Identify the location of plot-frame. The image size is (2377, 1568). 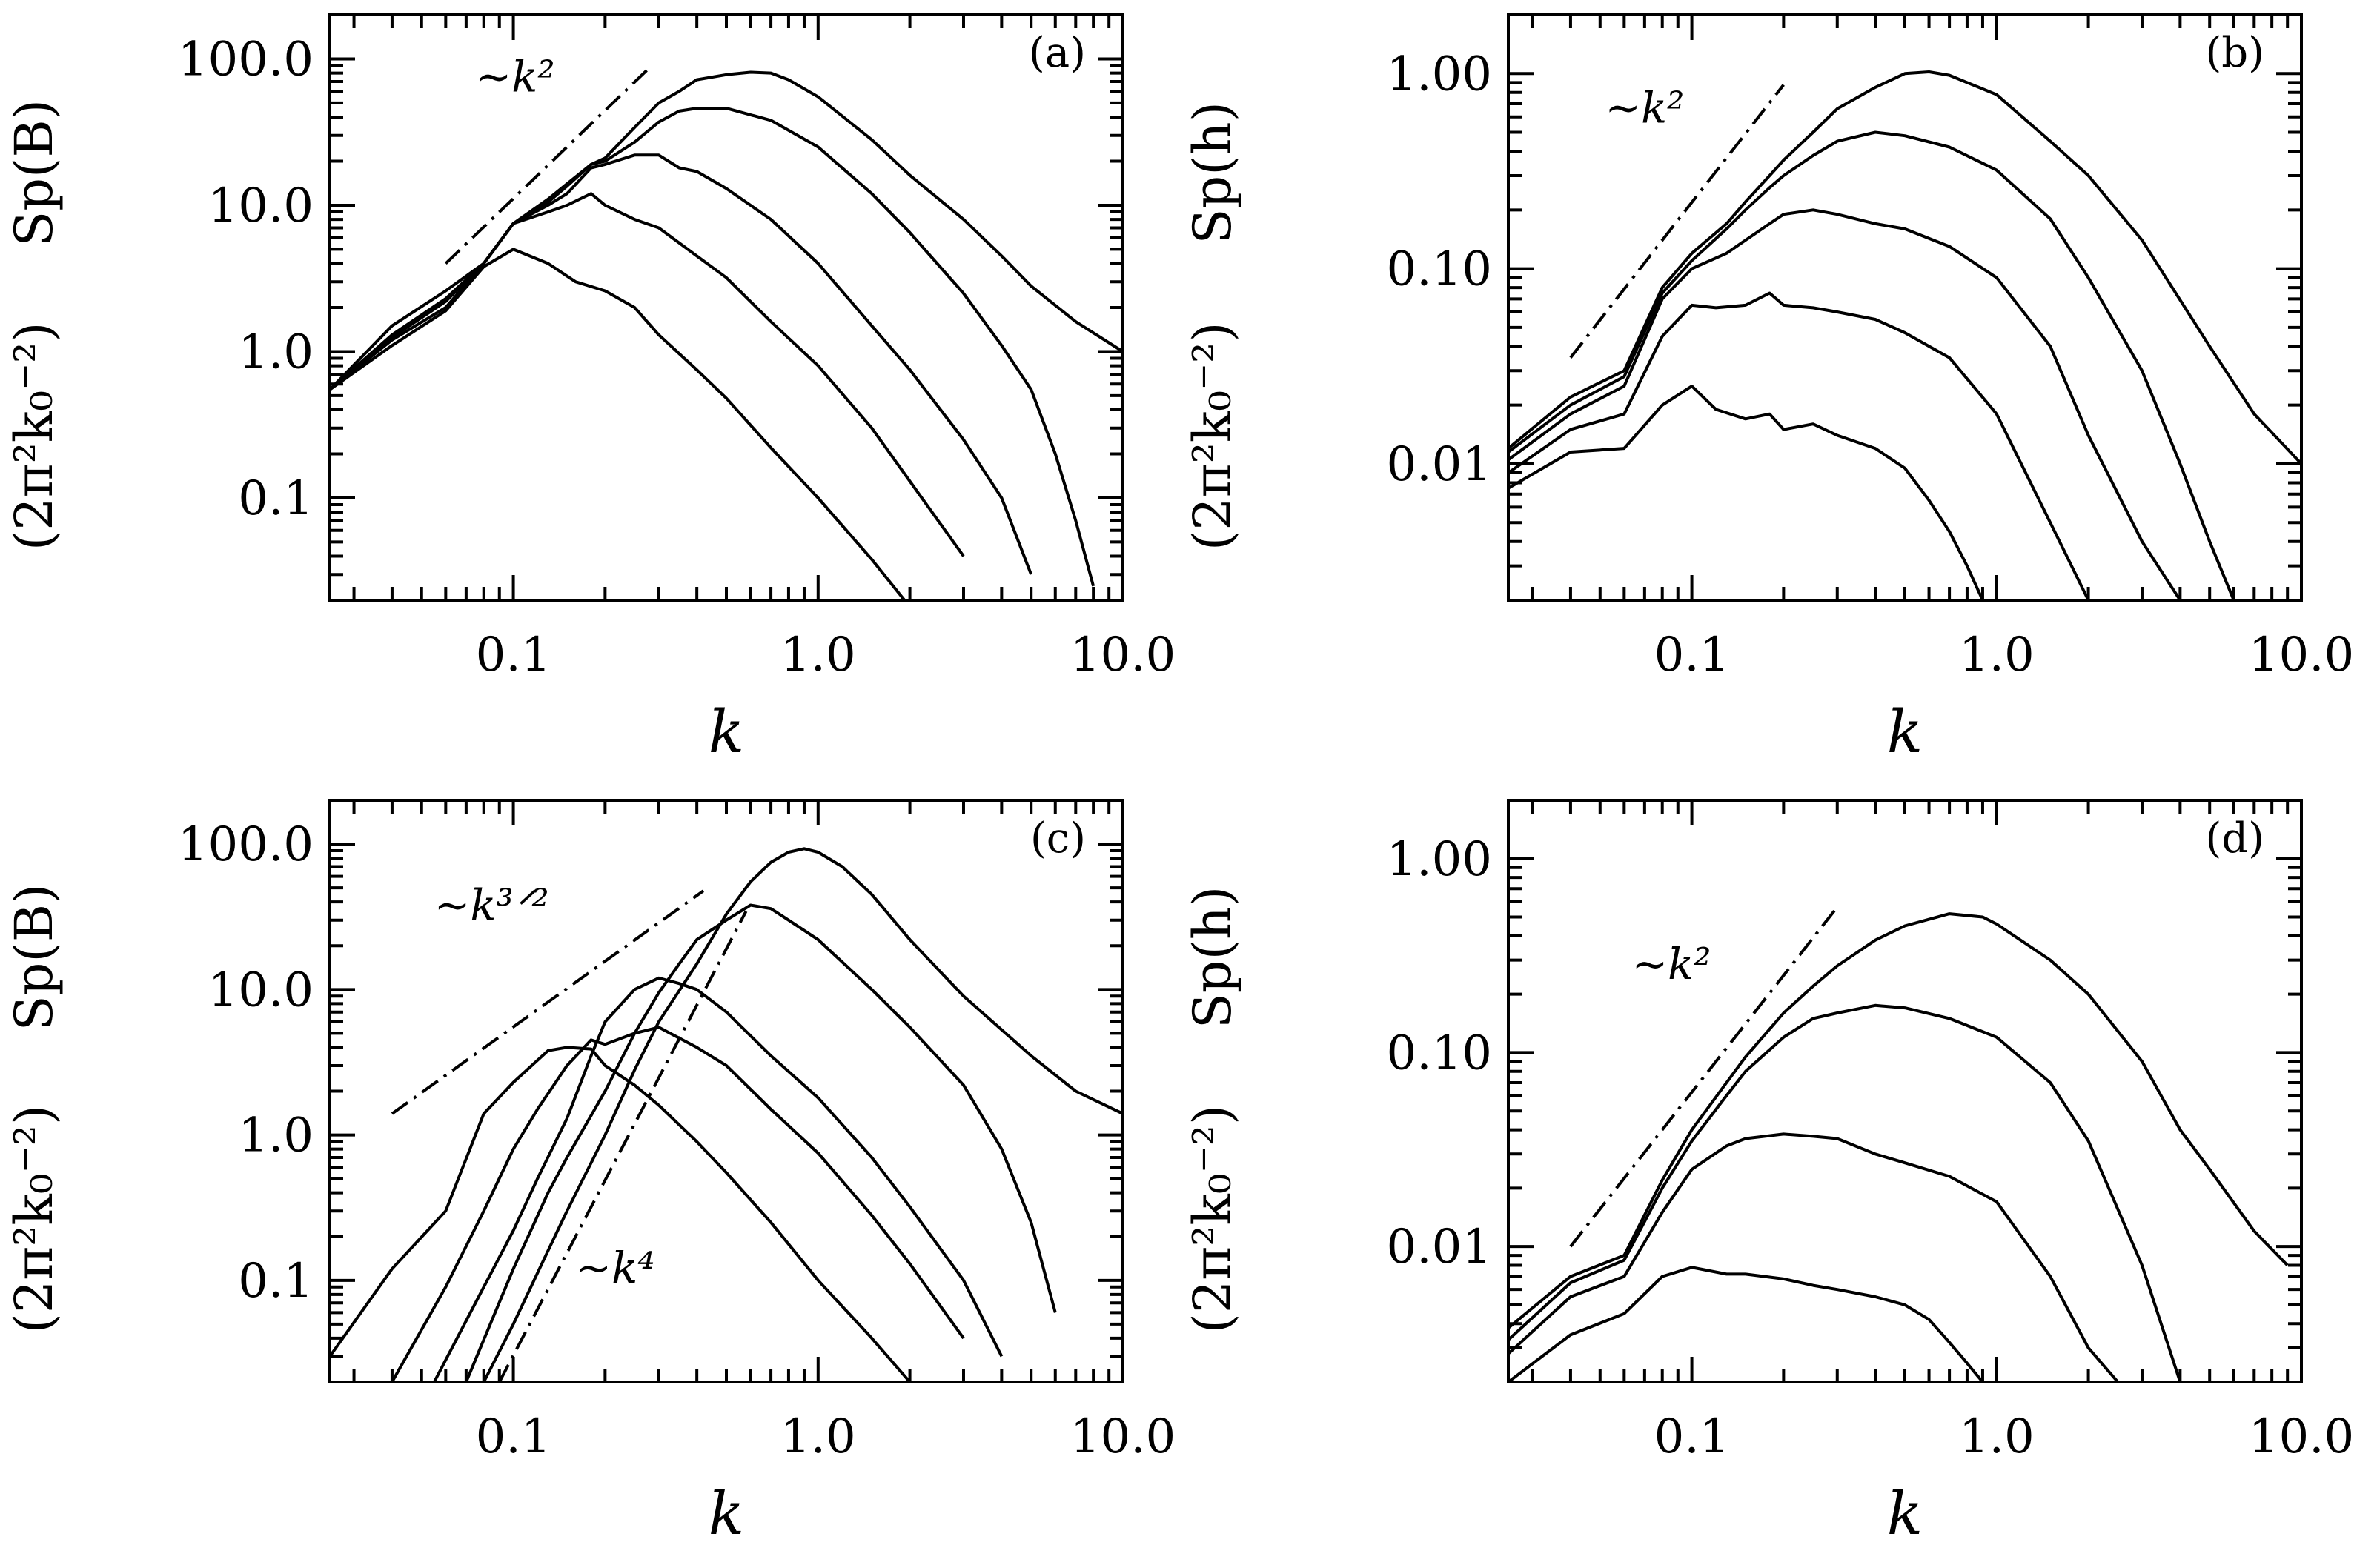
(1905, 1091).